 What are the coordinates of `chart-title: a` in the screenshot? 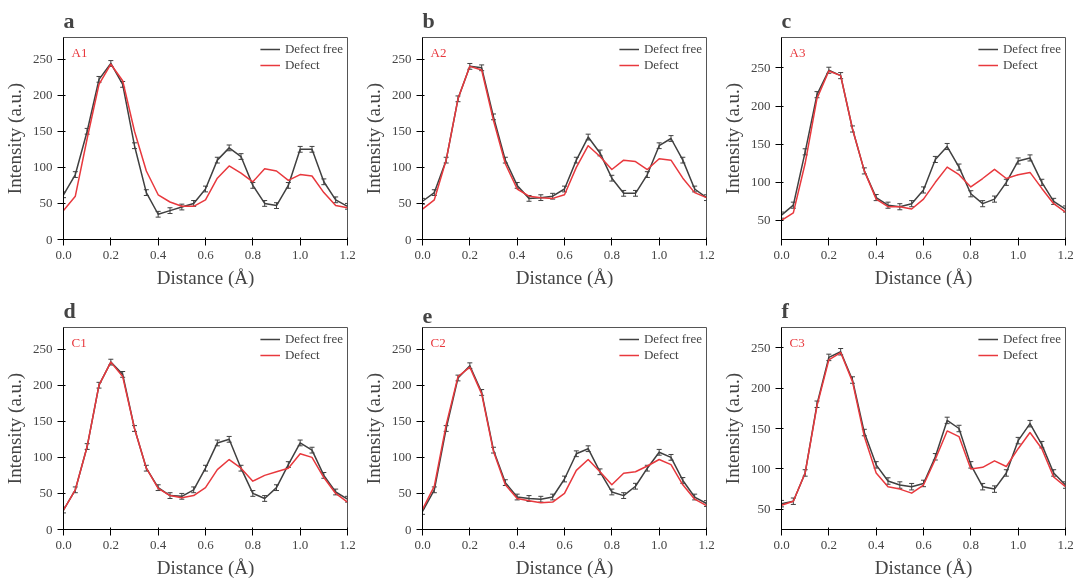 It's located at (69, 20).